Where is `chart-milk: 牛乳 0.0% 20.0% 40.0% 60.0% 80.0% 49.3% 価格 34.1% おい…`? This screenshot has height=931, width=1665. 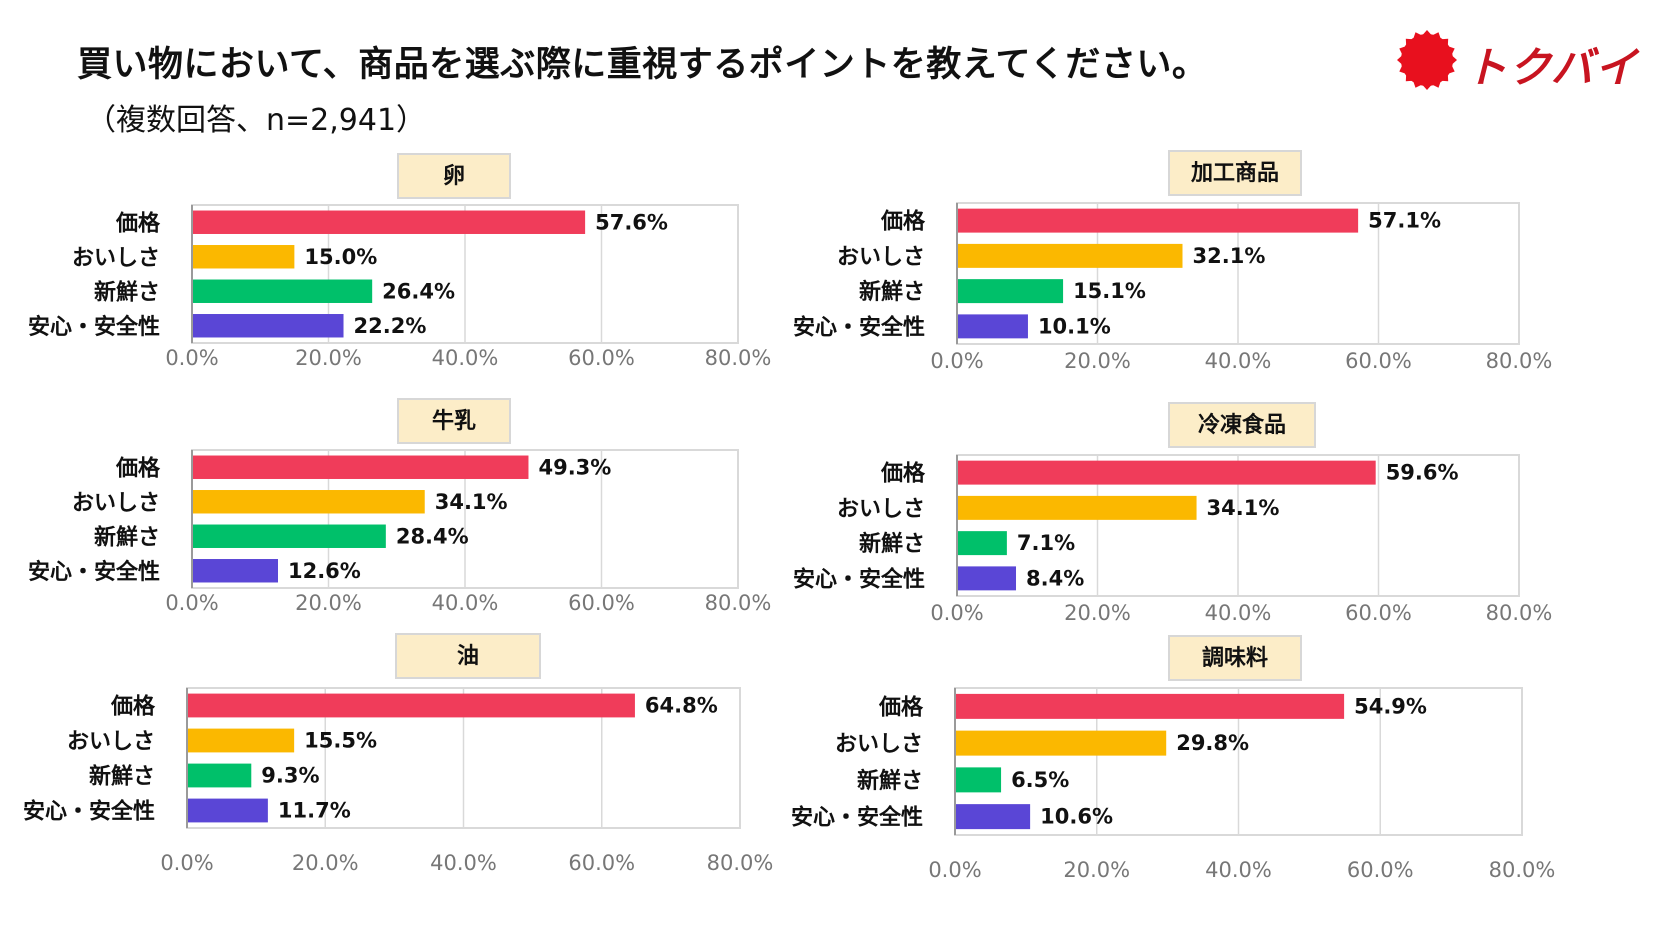
chart-milk: 牛乳 0.0% 20.0% 40.0% 60.0% 80.0% 49.3% 価格 34.1% おい… is located at coordinates (400, 510).